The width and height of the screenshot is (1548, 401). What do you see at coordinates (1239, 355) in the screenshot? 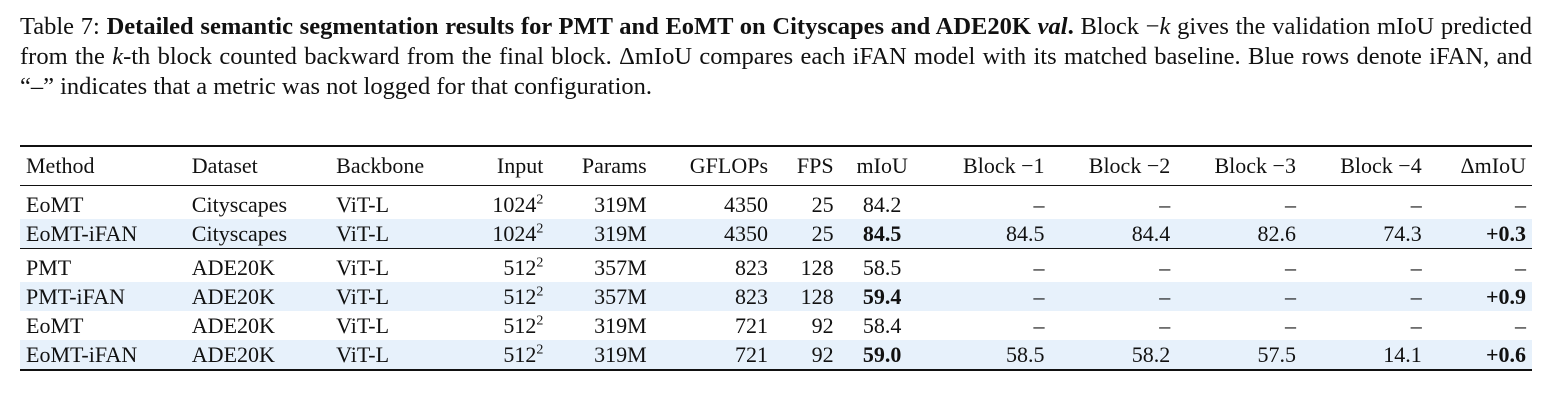
I see `cell-block-3: 57.5` at bounding box center [1239, 355].